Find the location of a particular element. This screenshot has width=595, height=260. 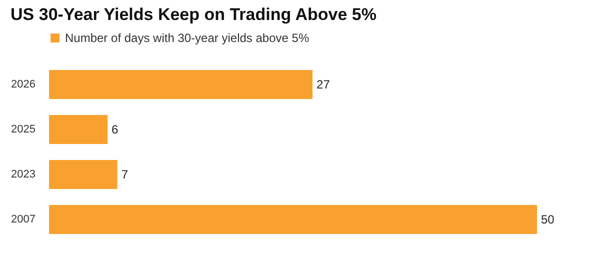

data-label: 7 is located at coordinates (124, 175).